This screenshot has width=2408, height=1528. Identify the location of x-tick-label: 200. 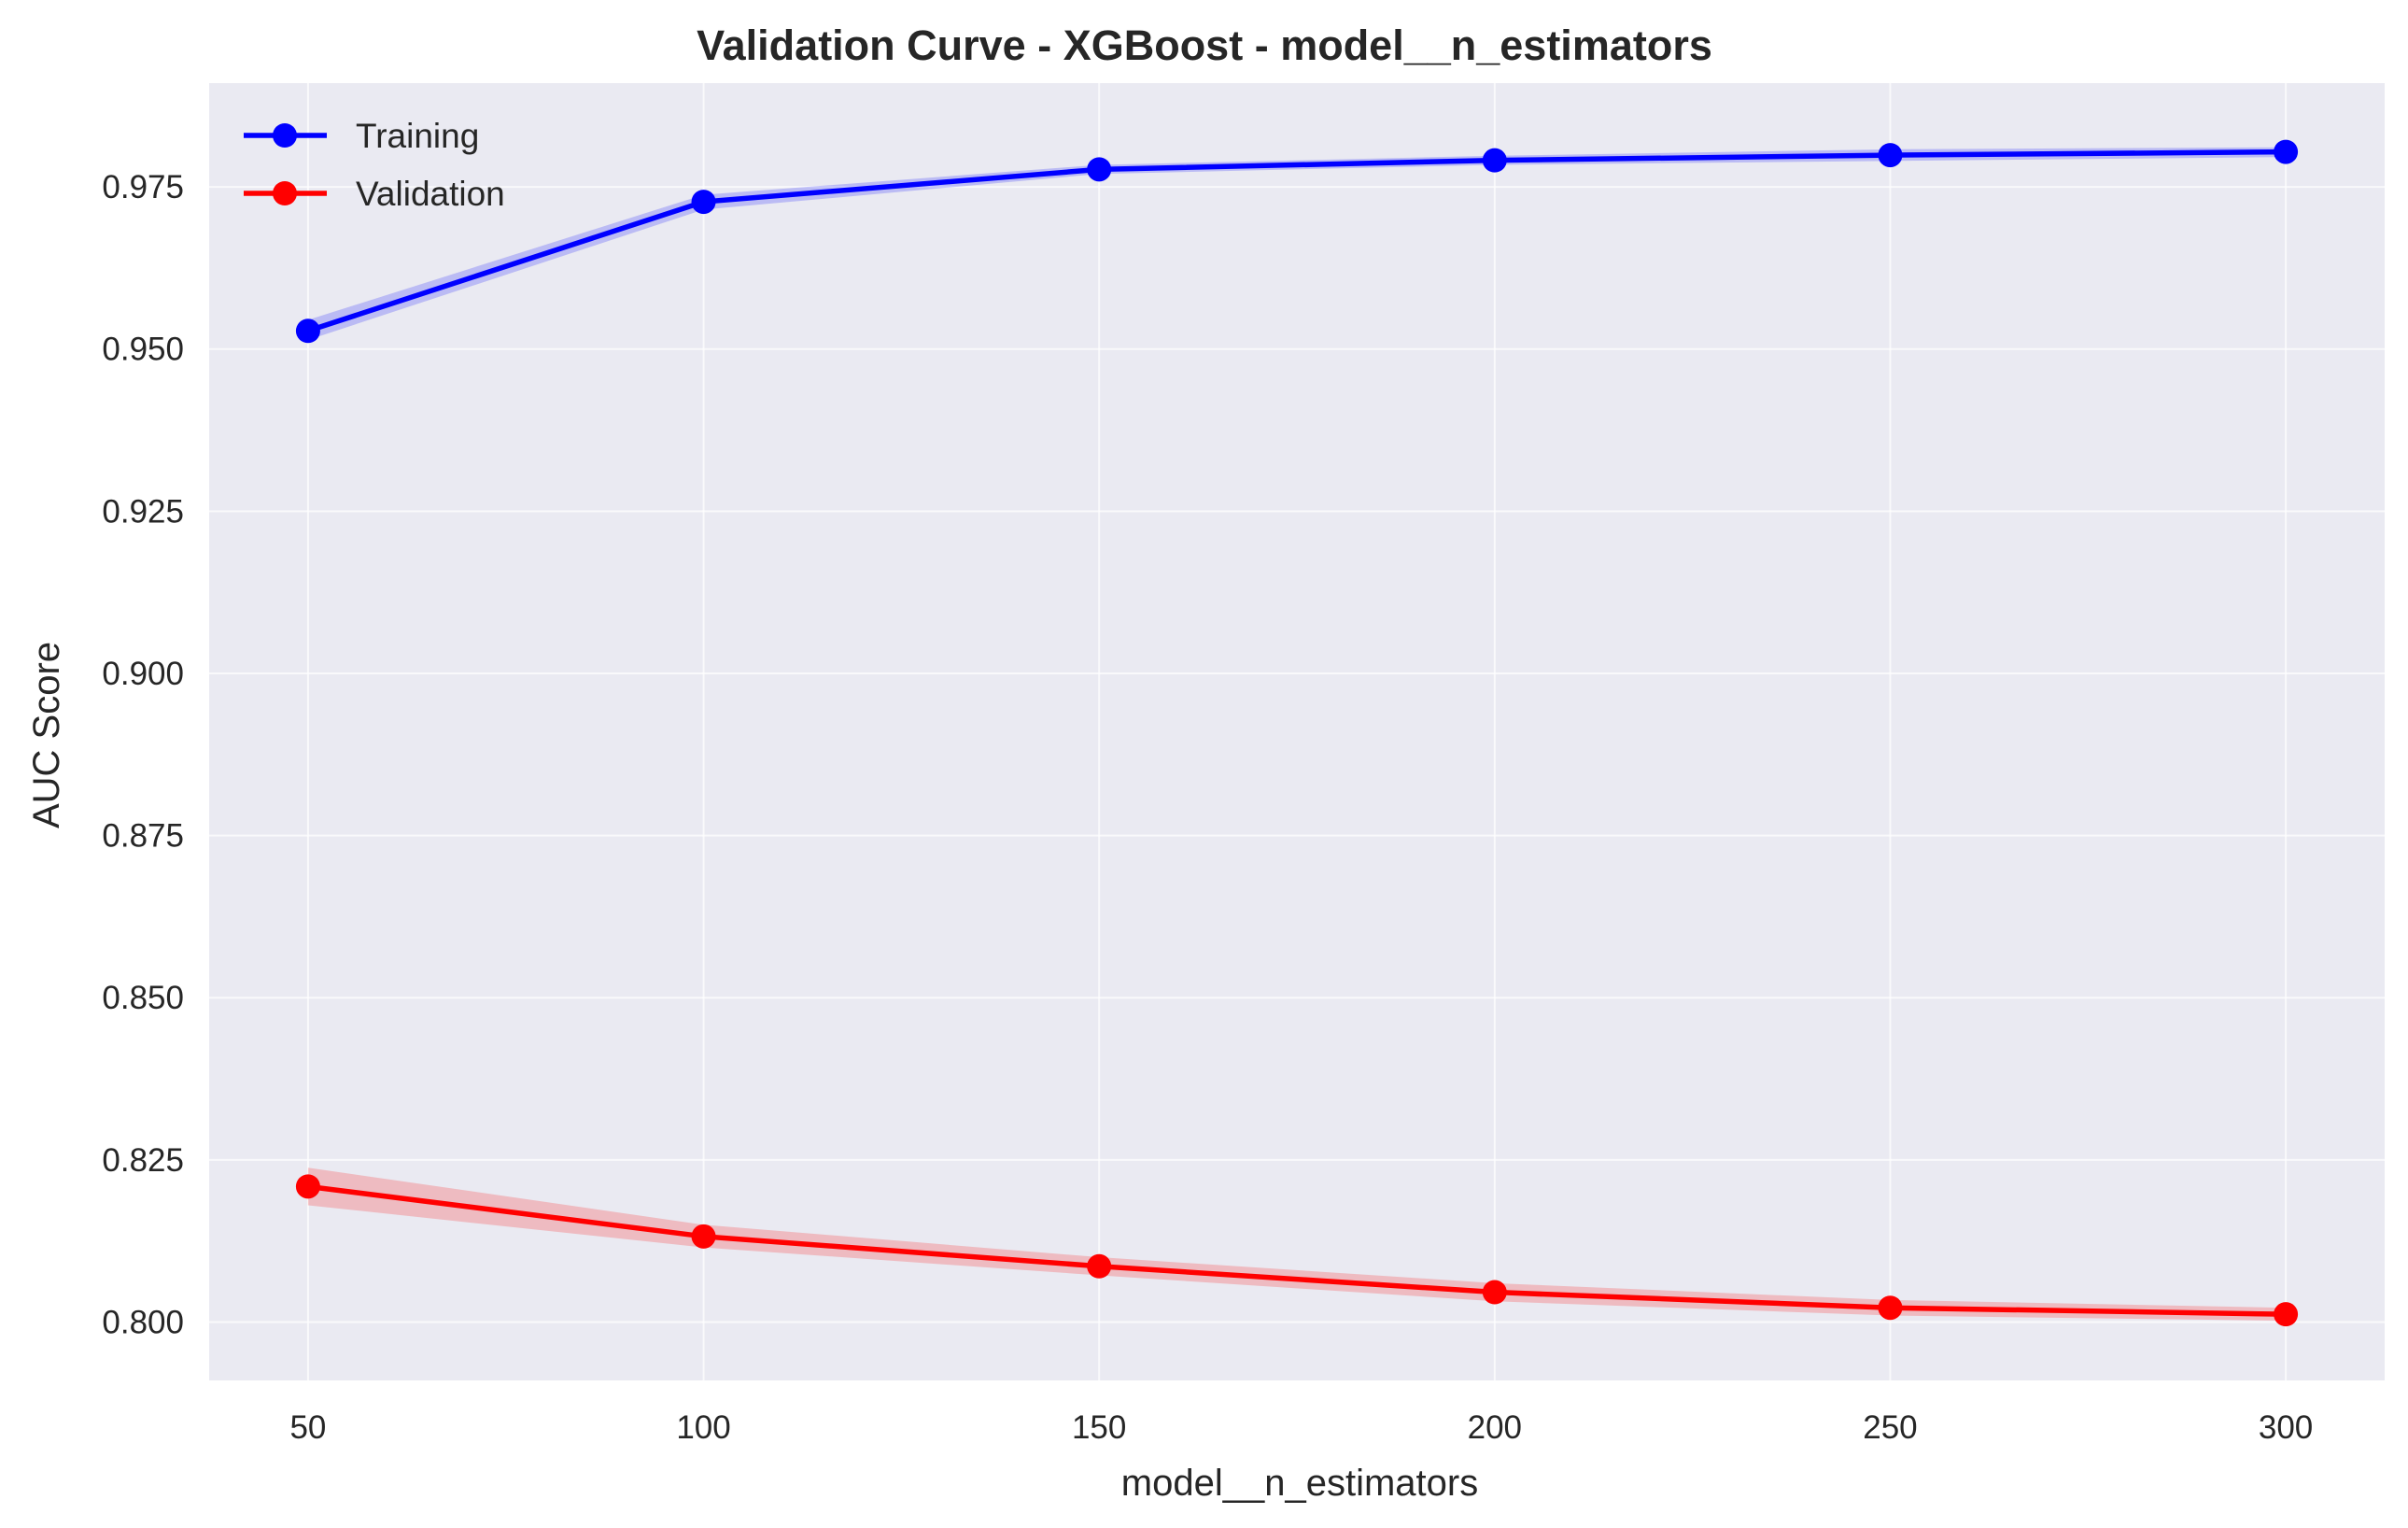
(1495, 1428).